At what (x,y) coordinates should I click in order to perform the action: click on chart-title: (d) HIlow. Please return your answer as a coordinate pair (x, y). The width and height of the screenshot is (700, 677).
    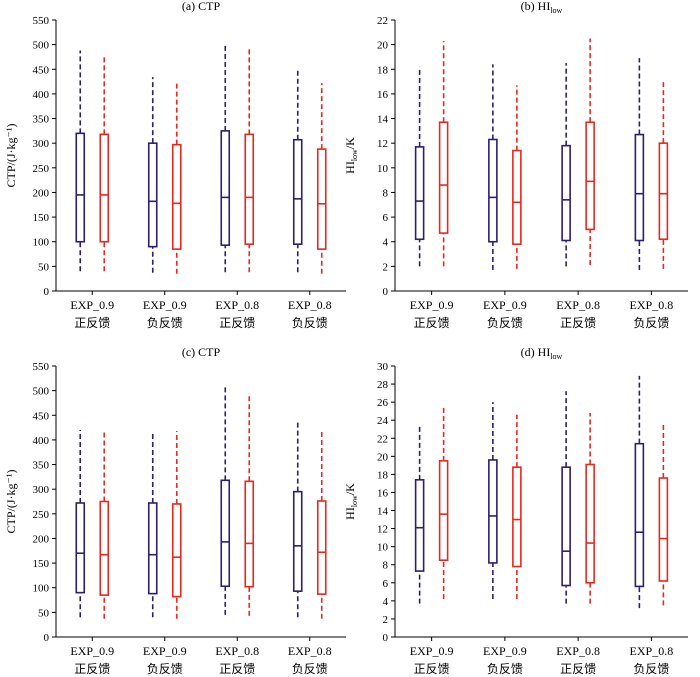
    Looking at the image, I should click on (542, 353).